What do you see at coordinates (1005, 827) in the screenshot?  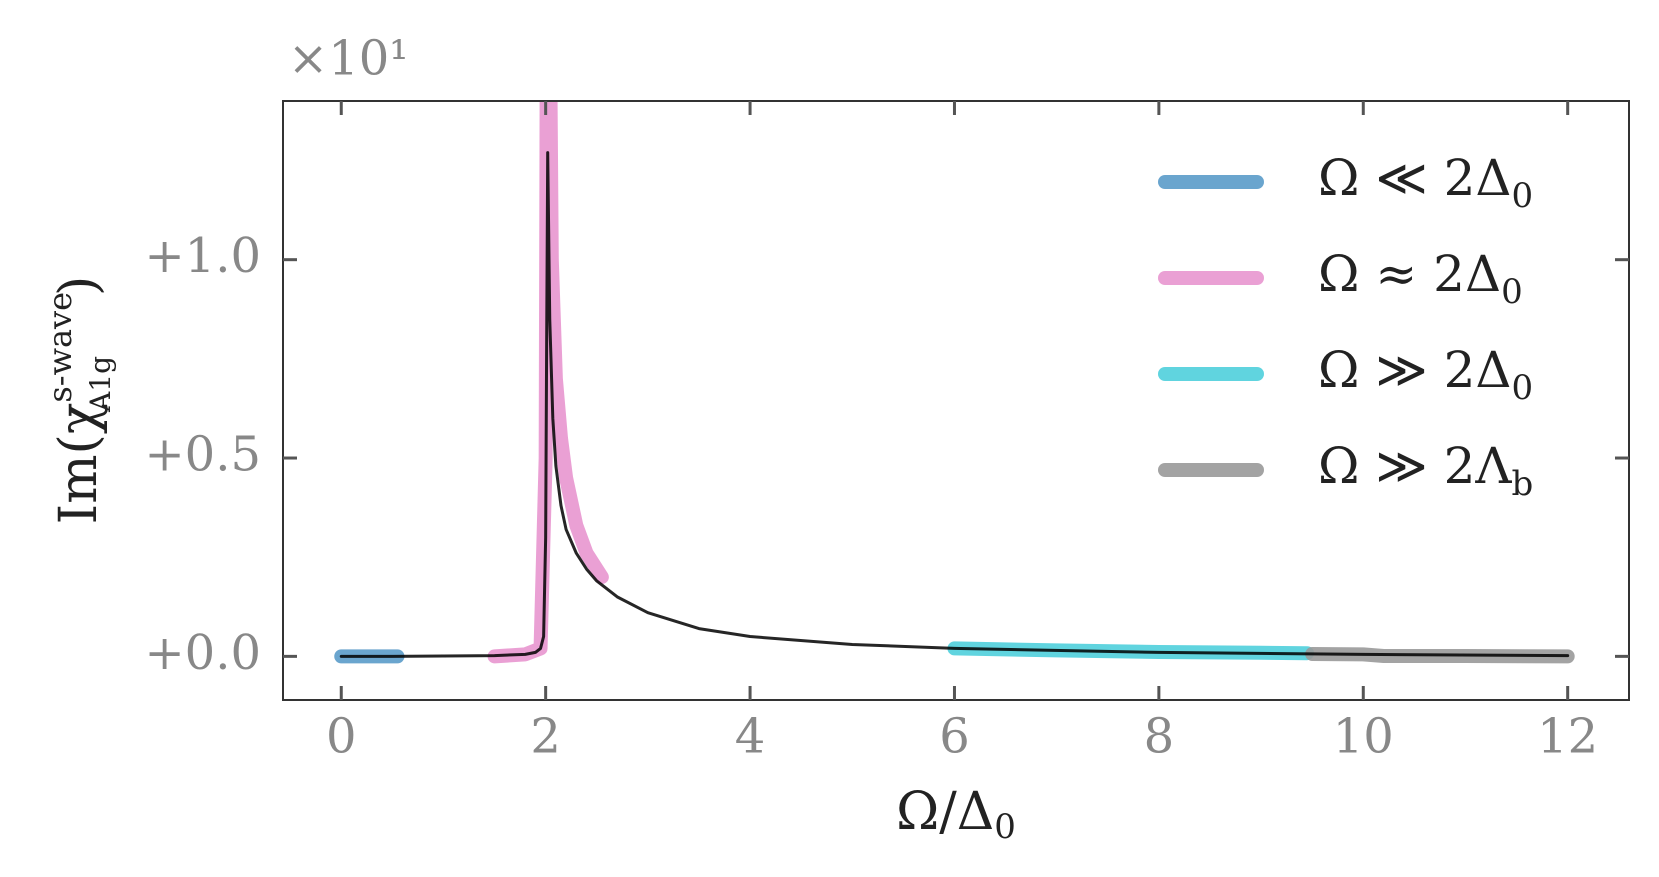 I see `x-label-sub: 0` at bounding box center [1005, 827].